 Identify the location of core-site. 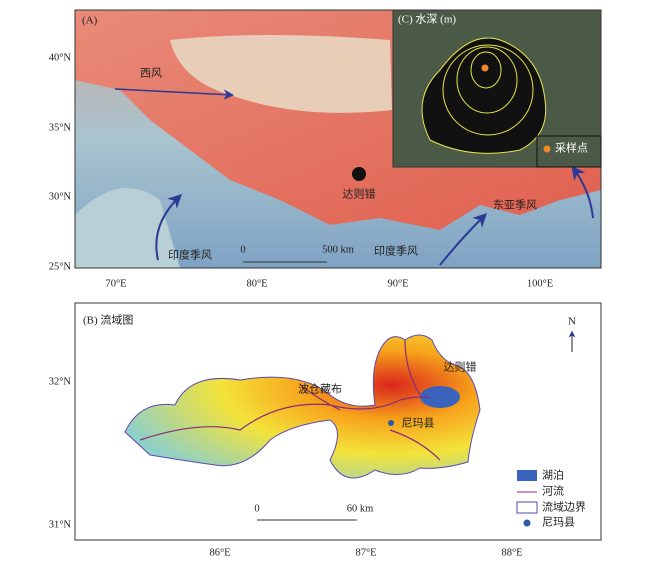
(485, 68).